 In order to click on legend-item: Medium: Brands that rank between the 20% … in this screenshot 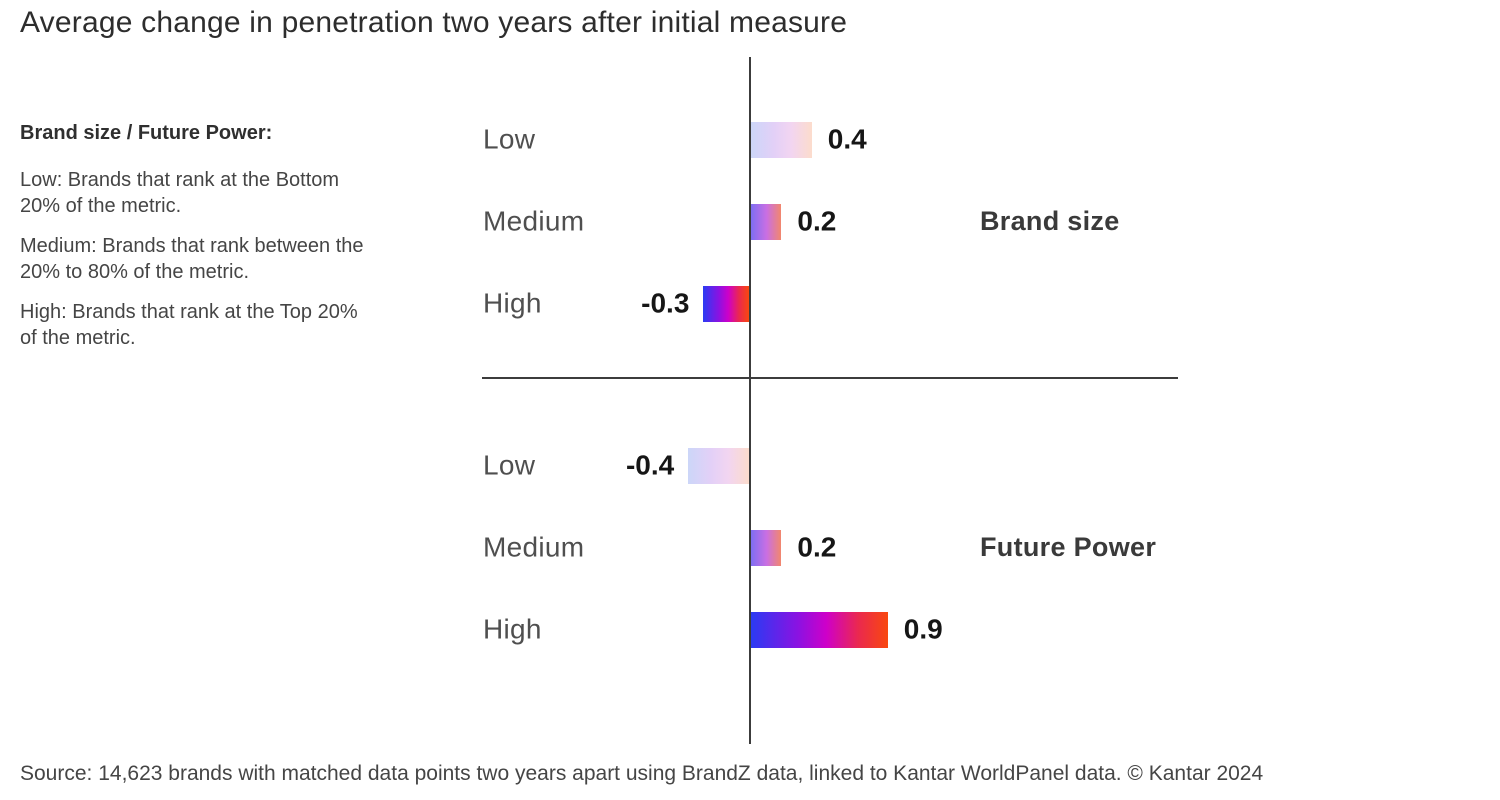, I will do `click(230, 259)`.